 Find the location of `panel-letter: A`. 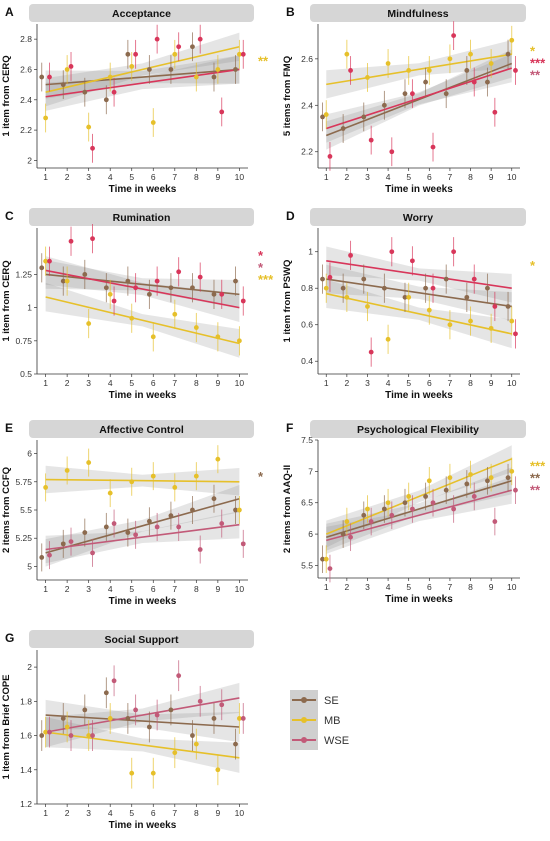

panel-letter: A is located at coordinates (9, 12).